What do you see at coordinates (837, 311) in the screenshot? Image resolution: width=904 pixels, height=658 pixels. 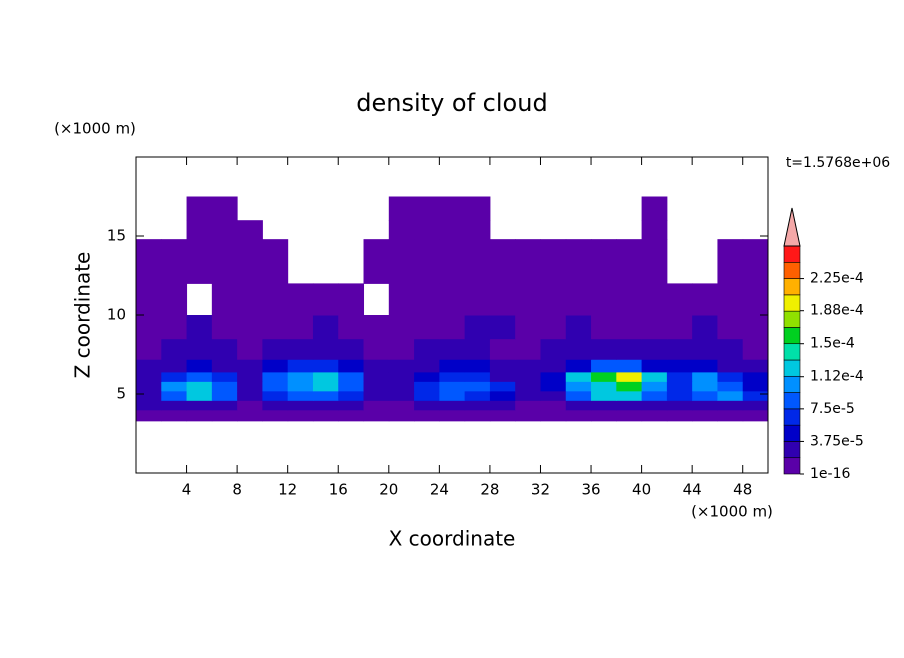 I see `colorbar-tick-label: 1.88e-4` at bounding box center [837, 311].